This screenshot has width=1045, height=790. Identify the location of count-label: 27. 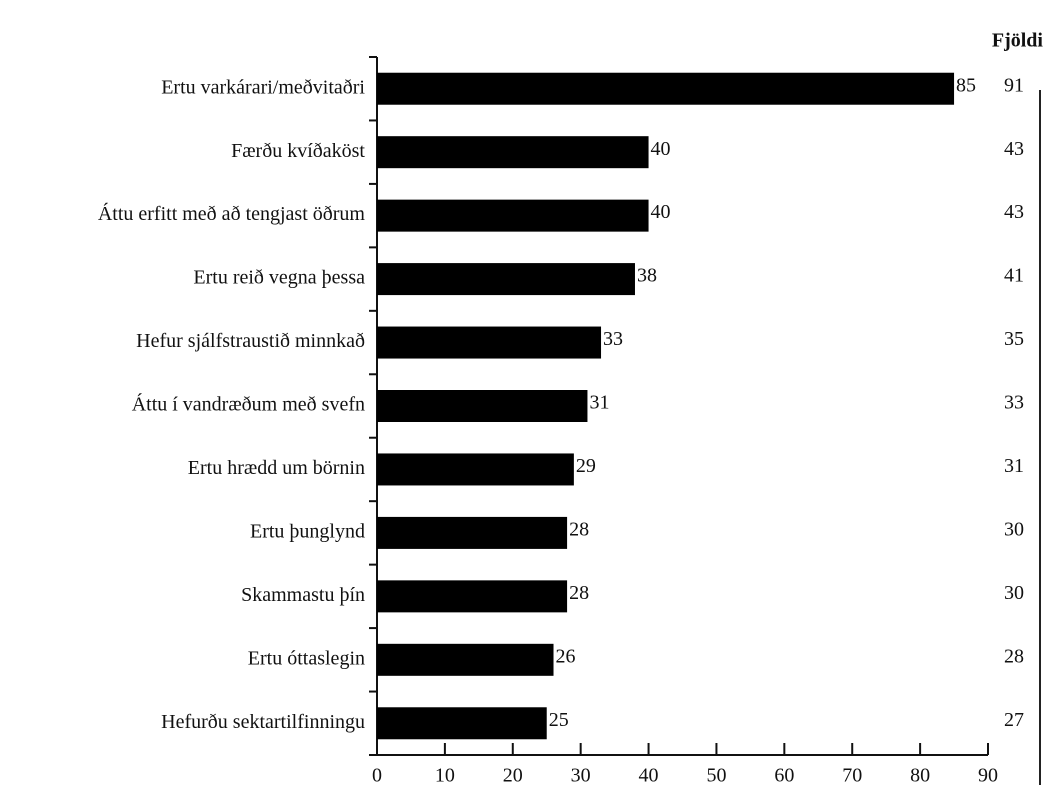
(1014, 720).